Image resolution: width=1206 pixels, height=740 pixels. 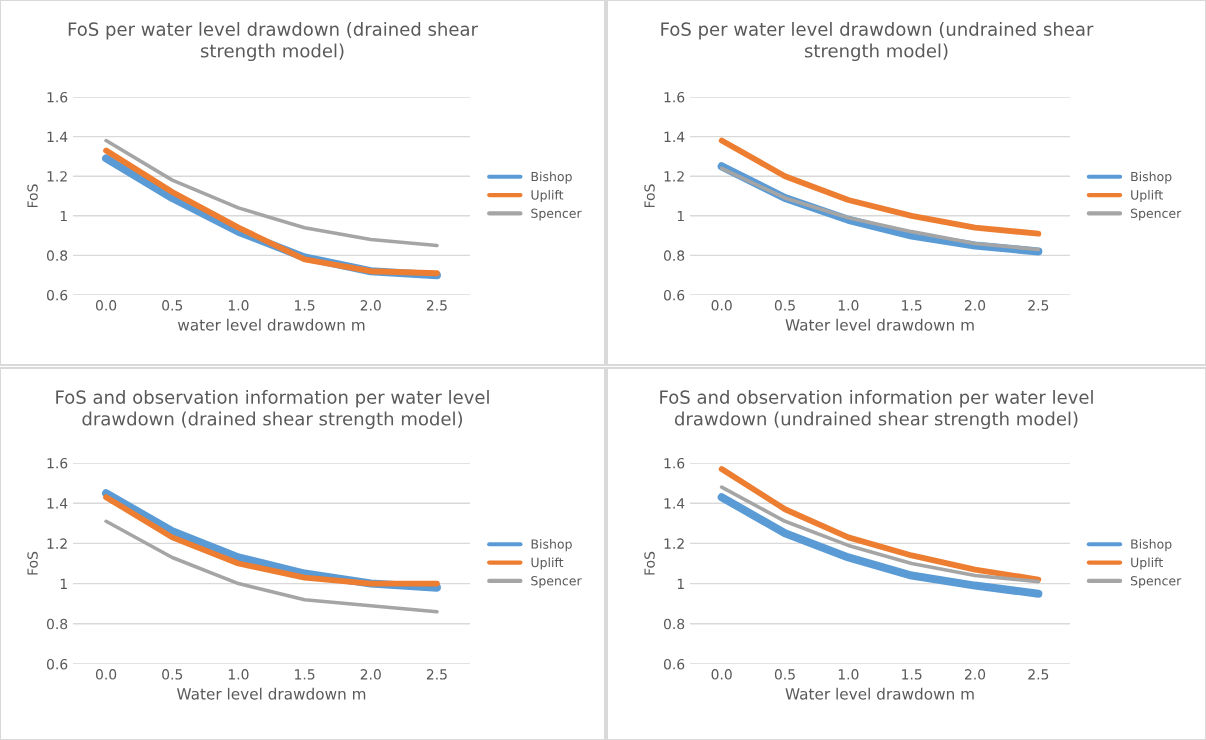 What do you see at coordinates (271, 324) in the screenshot?
I see `x-axis-title: water level drawdown m` at bounding box center [271, 324].